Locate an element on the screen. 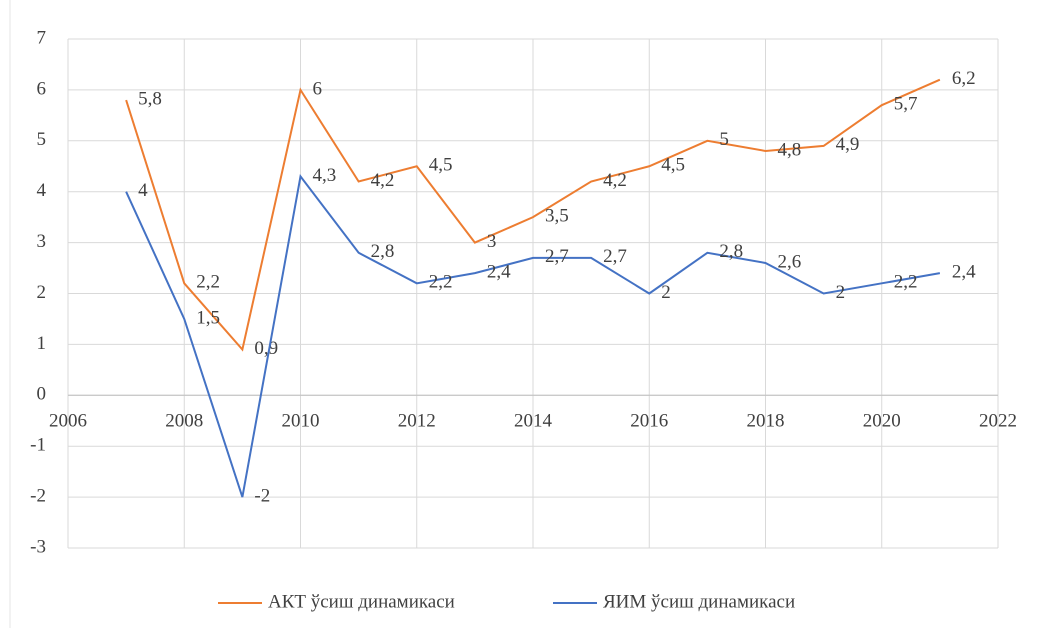  y-tick-label: 0 is located at coordinates (42, 394).